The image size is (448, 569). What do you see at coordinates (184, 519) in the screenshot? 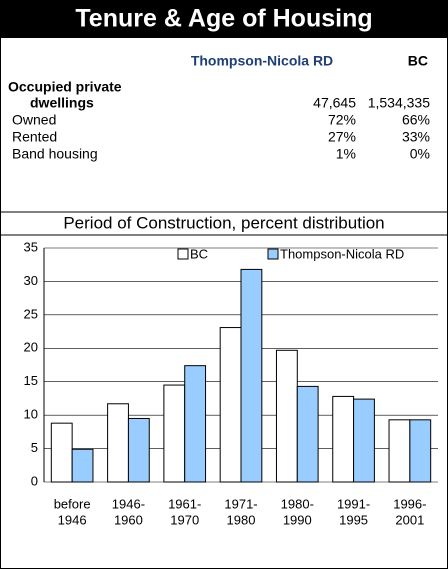
I see `x-tick-label: 1970` at bounding box center [184, 519].